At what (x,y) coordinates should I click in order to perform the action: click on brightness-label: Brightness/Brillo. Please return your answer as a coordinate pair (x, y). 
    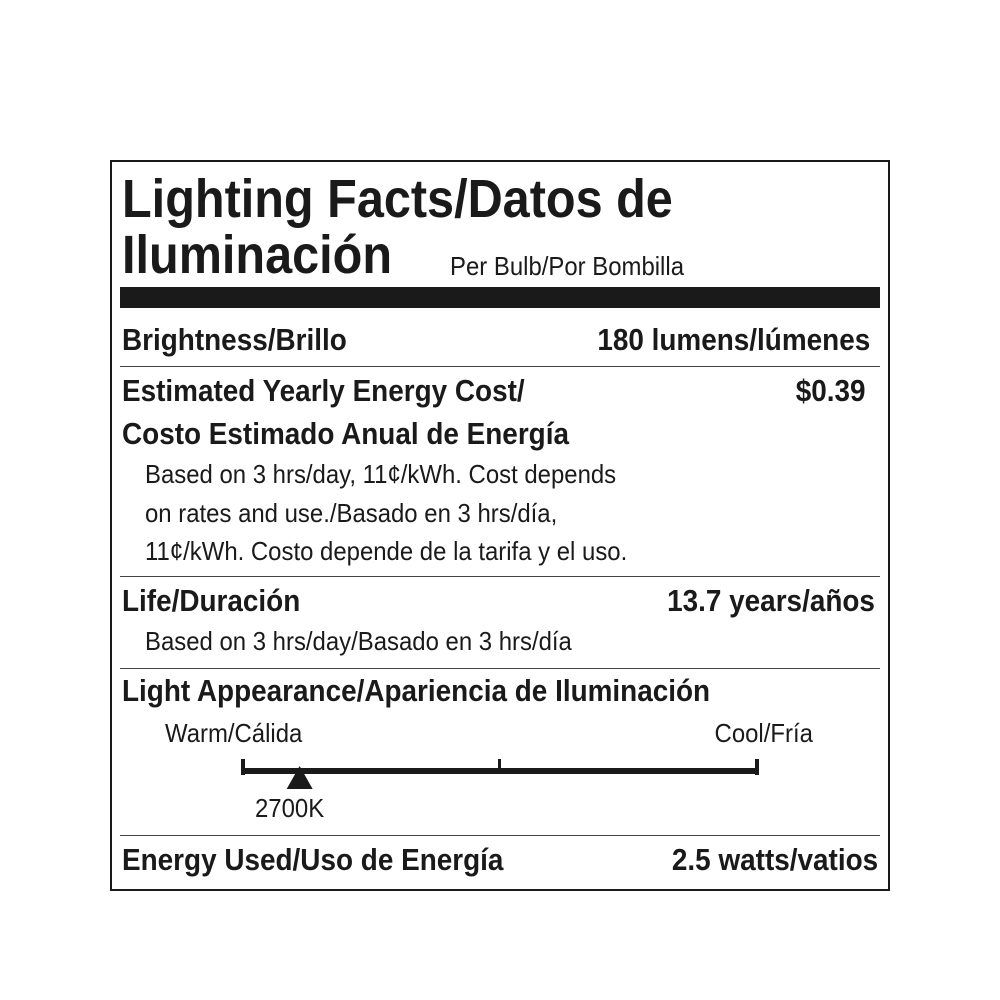
    Looking at the image, I should click on (234, 339).